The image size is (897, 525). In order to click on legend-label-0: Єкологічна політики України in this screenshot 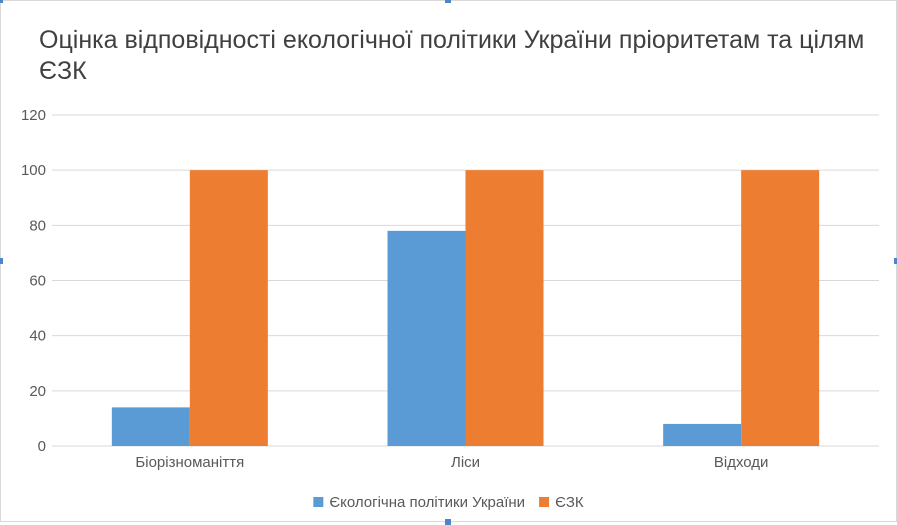, I will do `click(427, 502)`.